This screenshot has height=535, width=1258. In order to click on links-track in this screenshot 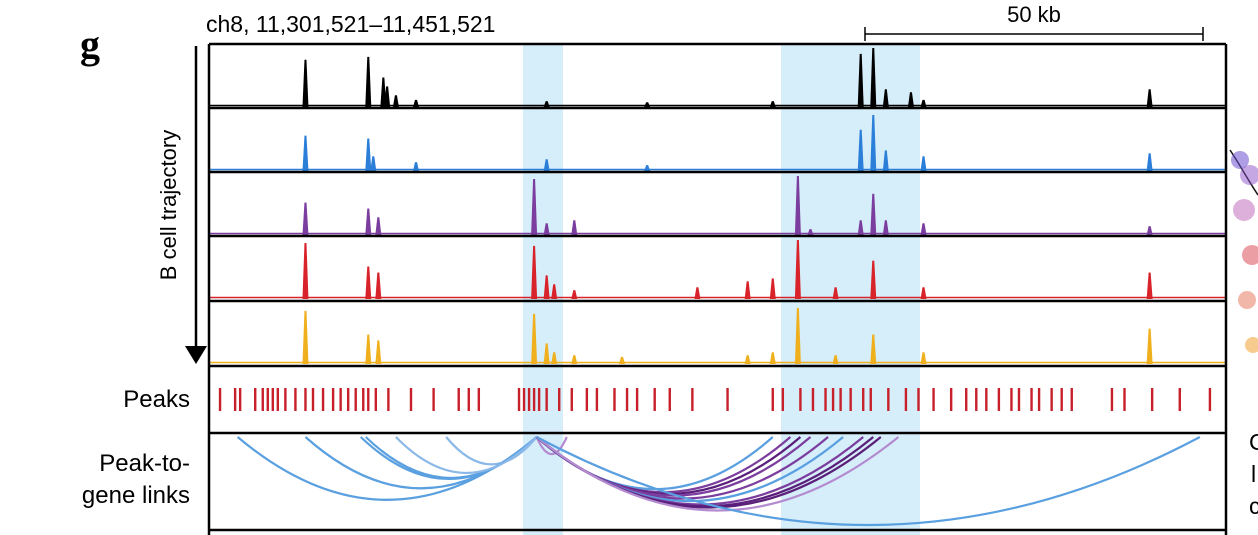, I will do `click(718, 481)`.